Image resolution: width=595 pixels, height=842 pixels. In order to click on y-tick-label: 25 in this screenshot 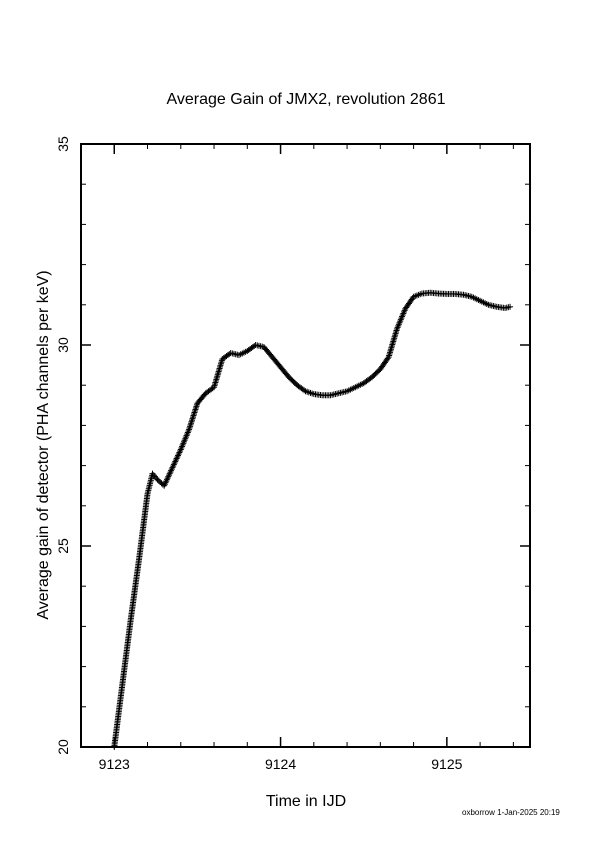, I will do `click(63, 546)`.